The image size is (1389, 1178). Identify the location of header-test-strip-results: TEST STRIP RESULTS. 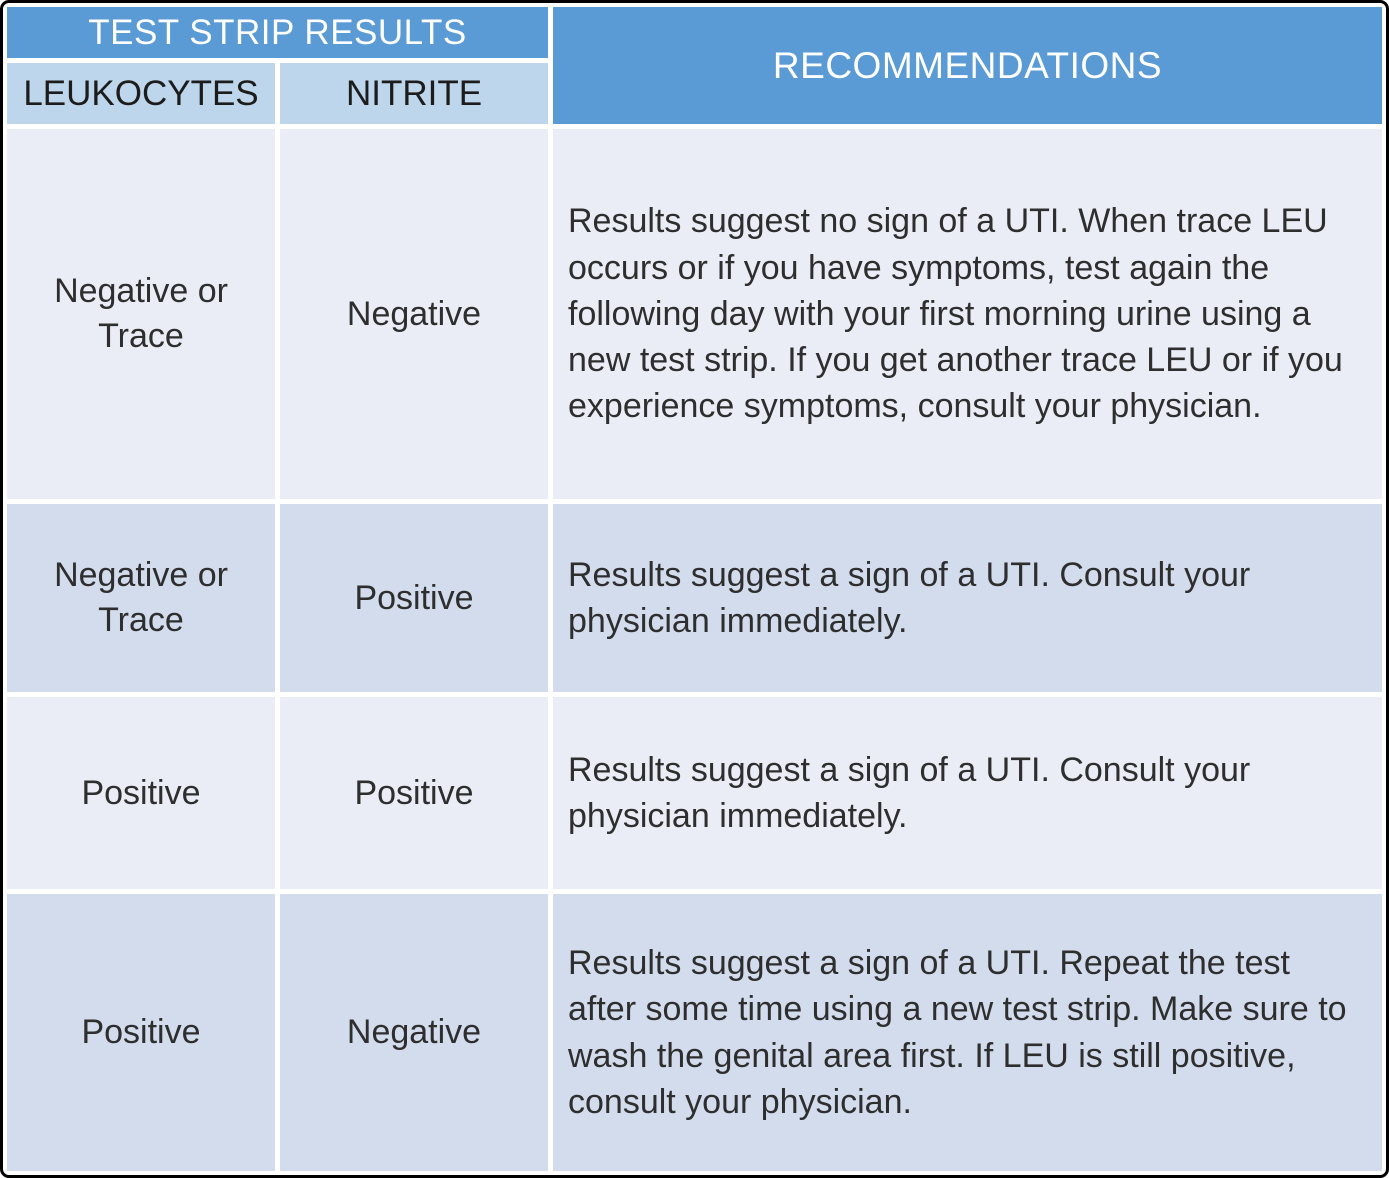
(277, 32).